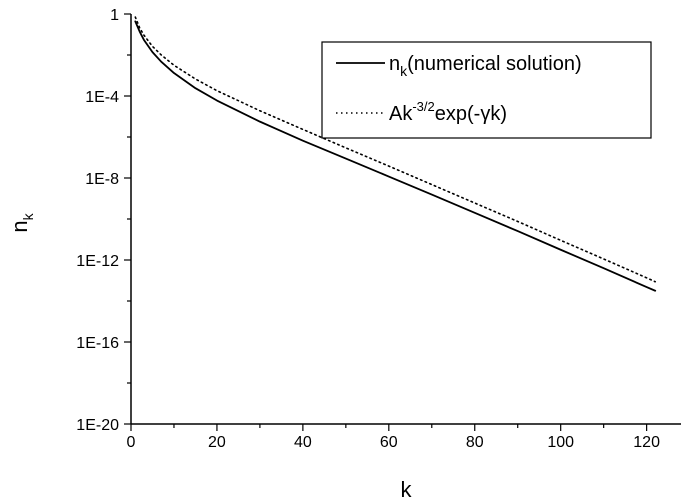  I want to click on x-tick-label: 0, so click(131, 442).